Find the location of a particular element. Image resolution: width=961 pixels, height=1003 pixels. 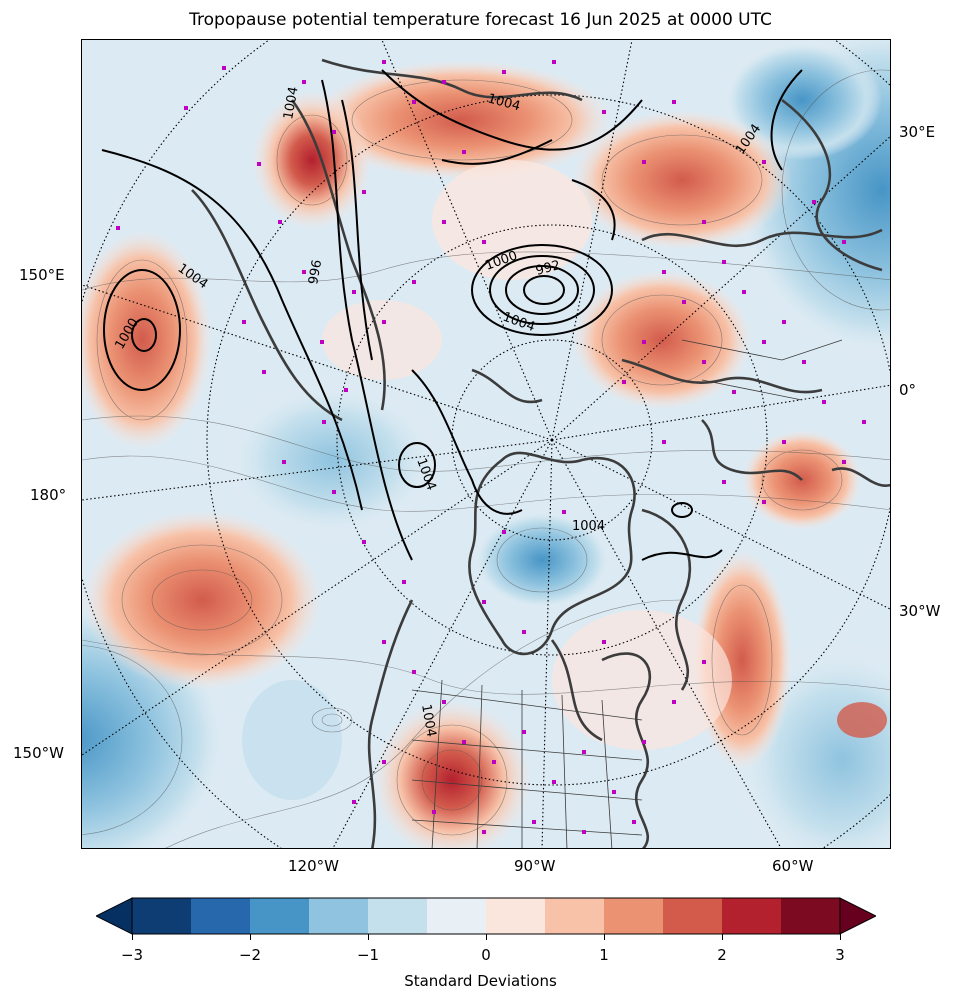

colorbar-label: Standard Deviations is located at coordinates (480, 981).